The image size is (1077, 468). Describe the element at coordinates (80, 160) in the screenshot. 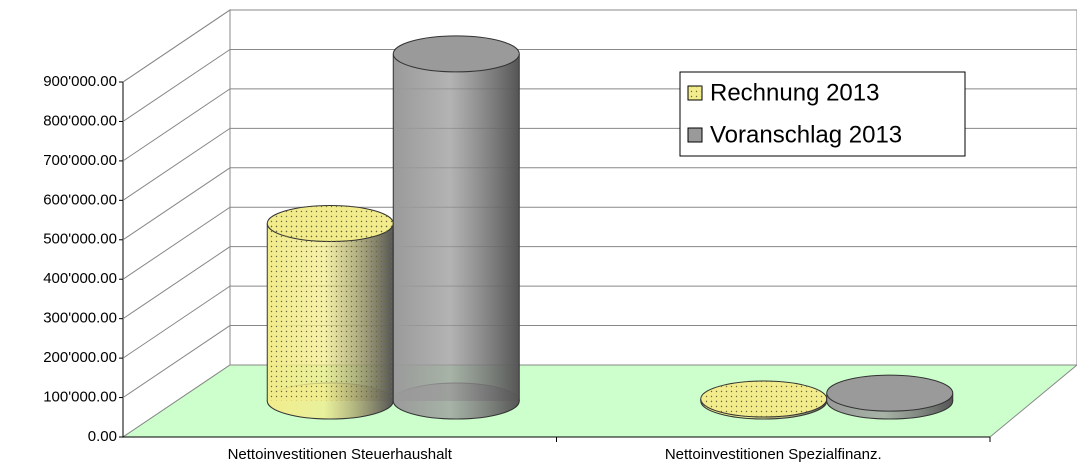

I see `y-tick-label: 700'000.00` at that location.